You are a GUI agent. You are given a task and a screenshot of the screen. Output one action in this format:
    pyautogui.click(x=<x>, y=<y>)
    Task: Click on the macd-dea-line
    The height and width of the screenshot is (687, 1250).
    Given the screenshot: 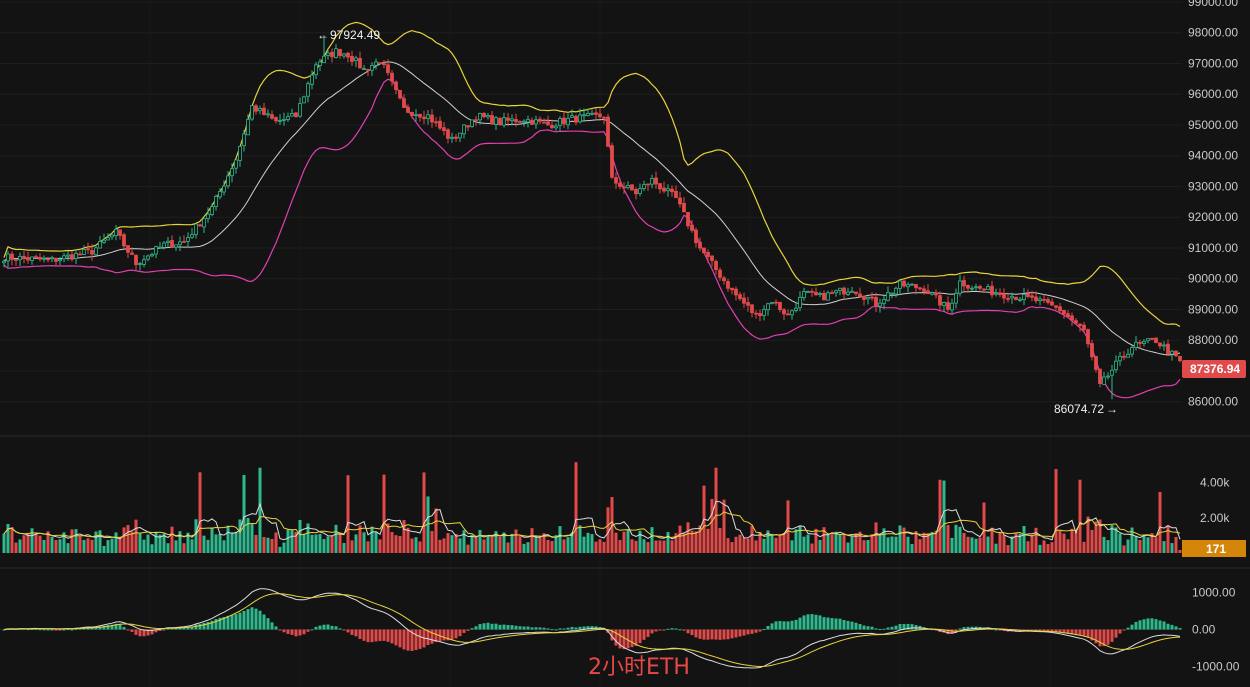 What is the action you would take?
    pyautogui.click(x=592, y=630)
    